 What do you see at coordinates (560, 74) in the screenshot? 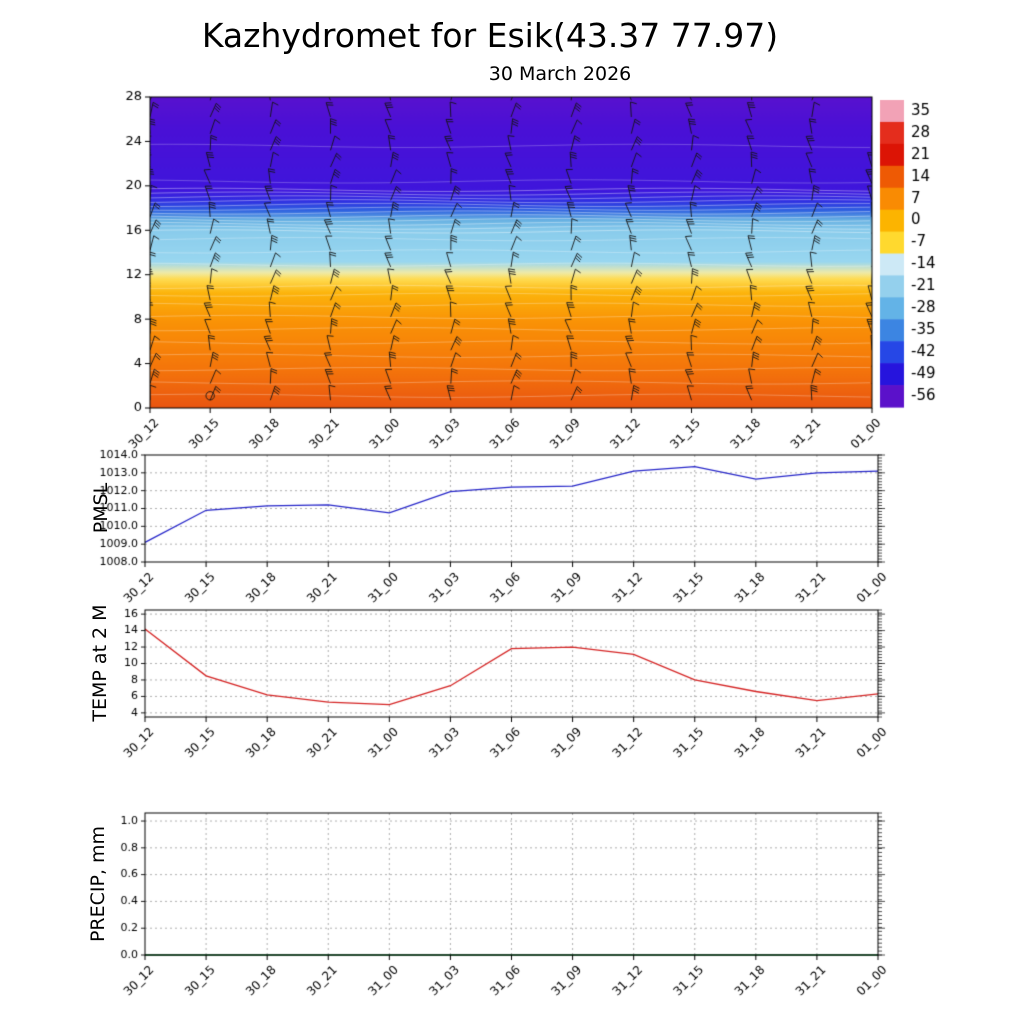
I see `date-subtitle: 30 March 2026` at bounding box center [560, 74].